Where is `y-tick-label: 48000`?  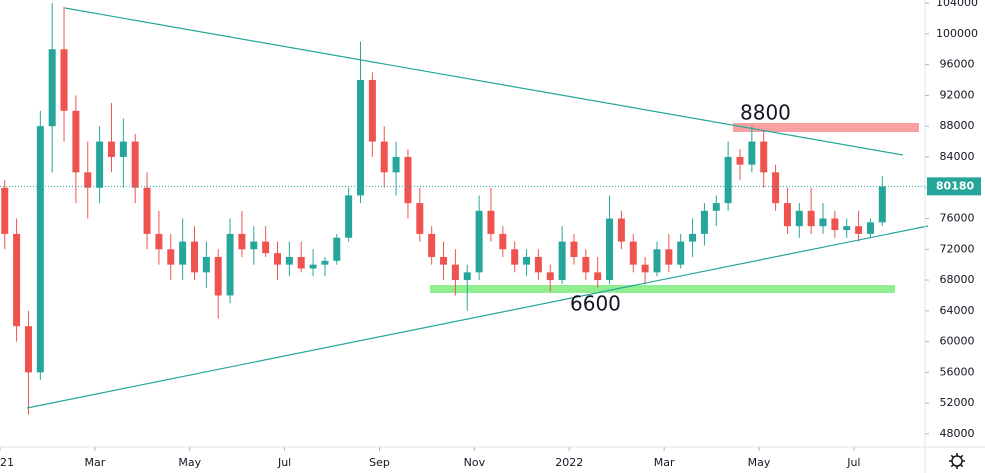 y-tick-label: 48000 is located at coordinates (957, 433).